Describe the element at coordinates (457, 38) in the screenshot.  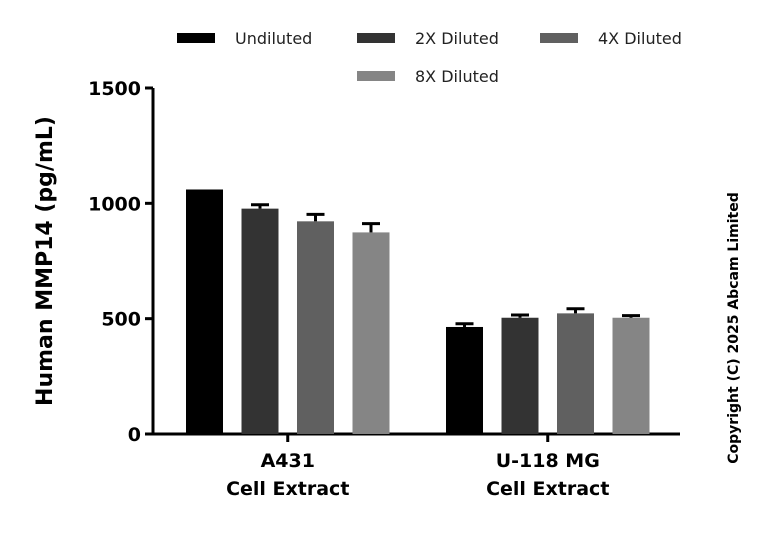
I see `legend-label: 2X Diluted` at that location.